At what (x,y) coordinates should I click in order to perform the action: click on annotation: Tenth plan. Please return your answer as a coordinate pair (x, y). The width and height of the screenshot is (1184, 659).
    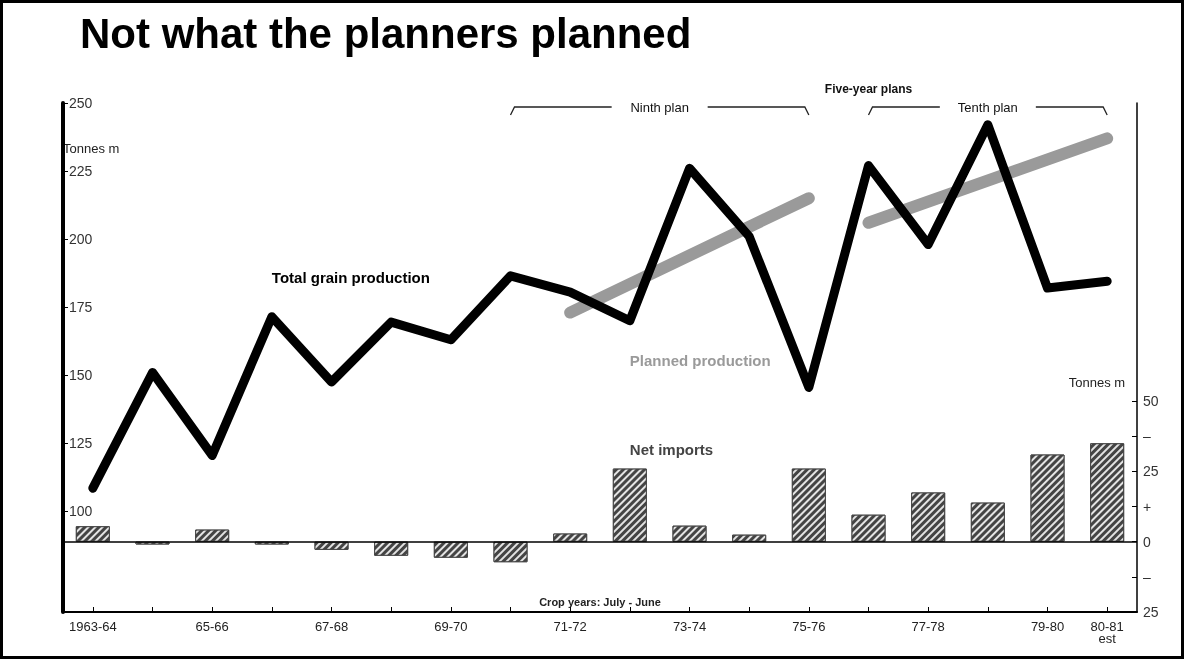
    Looking at the image, I should click on (987, 107).